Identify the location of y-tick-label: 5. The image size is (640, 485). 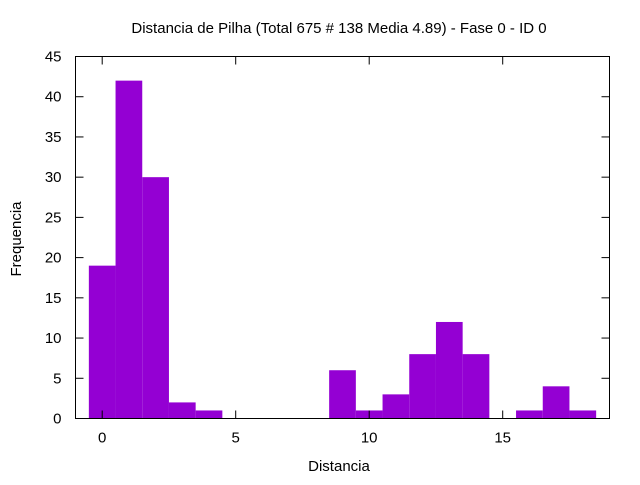
(57, 378).